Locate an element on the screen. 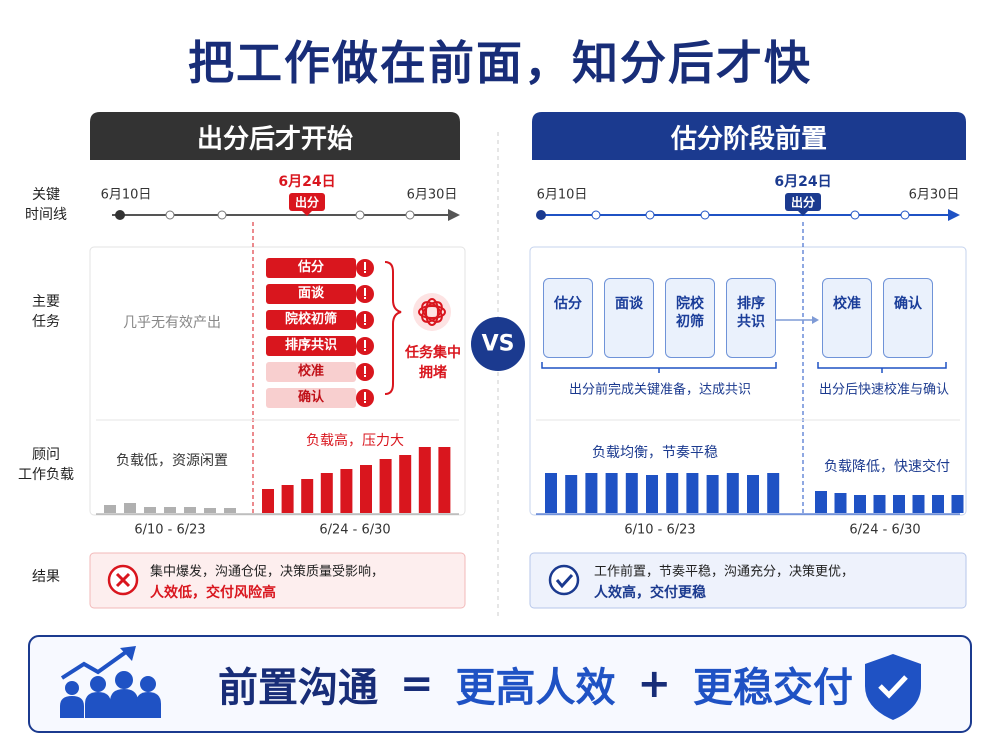 The image size is (1000, 750). row-label-line: 关键 is located at coordinates (46, 195).